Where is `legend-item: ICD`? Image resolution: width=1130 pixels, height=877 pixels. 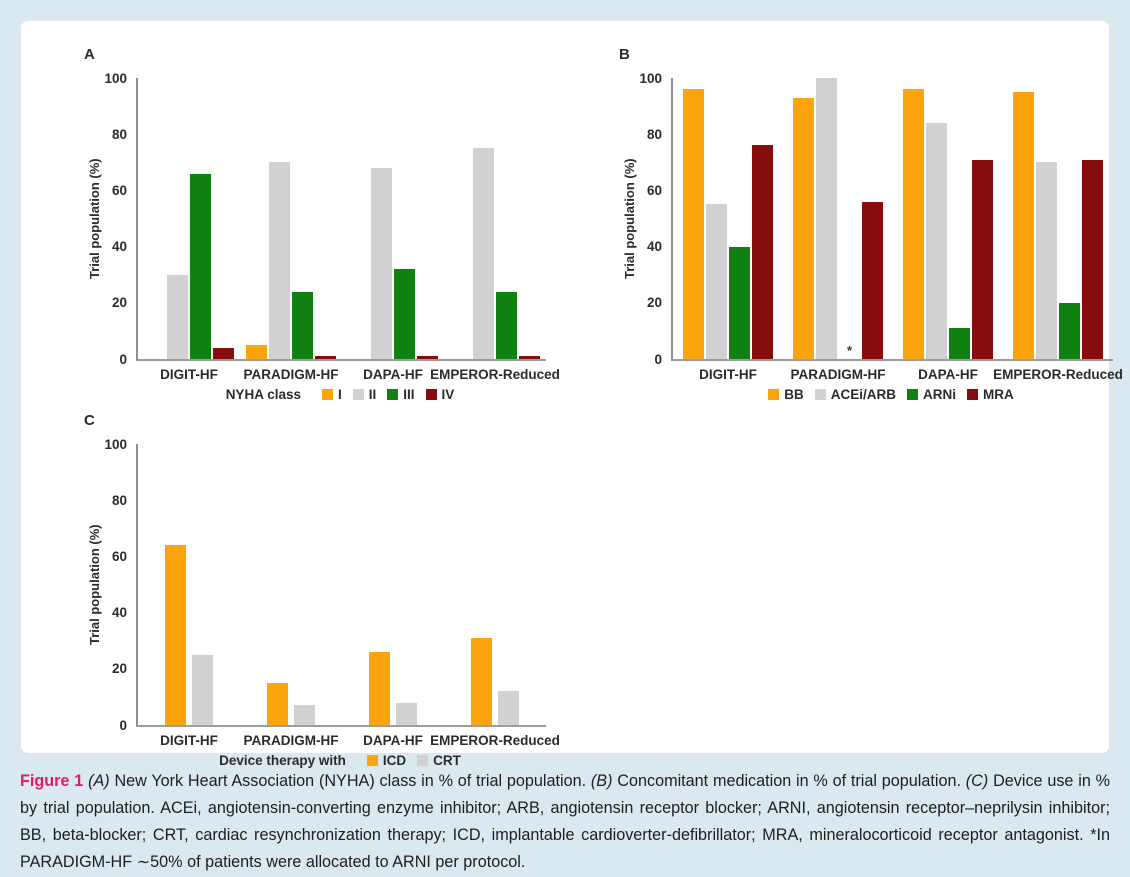
legend-item: ICD is located at coordinates (386, 760).